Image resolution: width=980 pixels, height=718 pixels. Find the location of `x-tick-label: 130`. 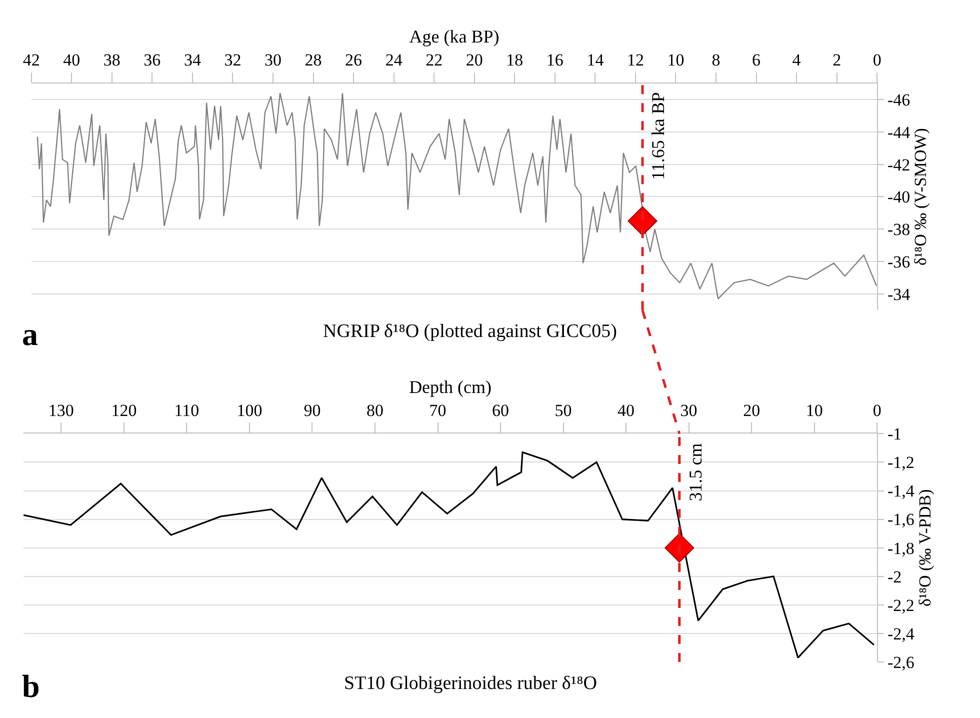

x-tick-label: 130 is located at coordinates (61, 410).